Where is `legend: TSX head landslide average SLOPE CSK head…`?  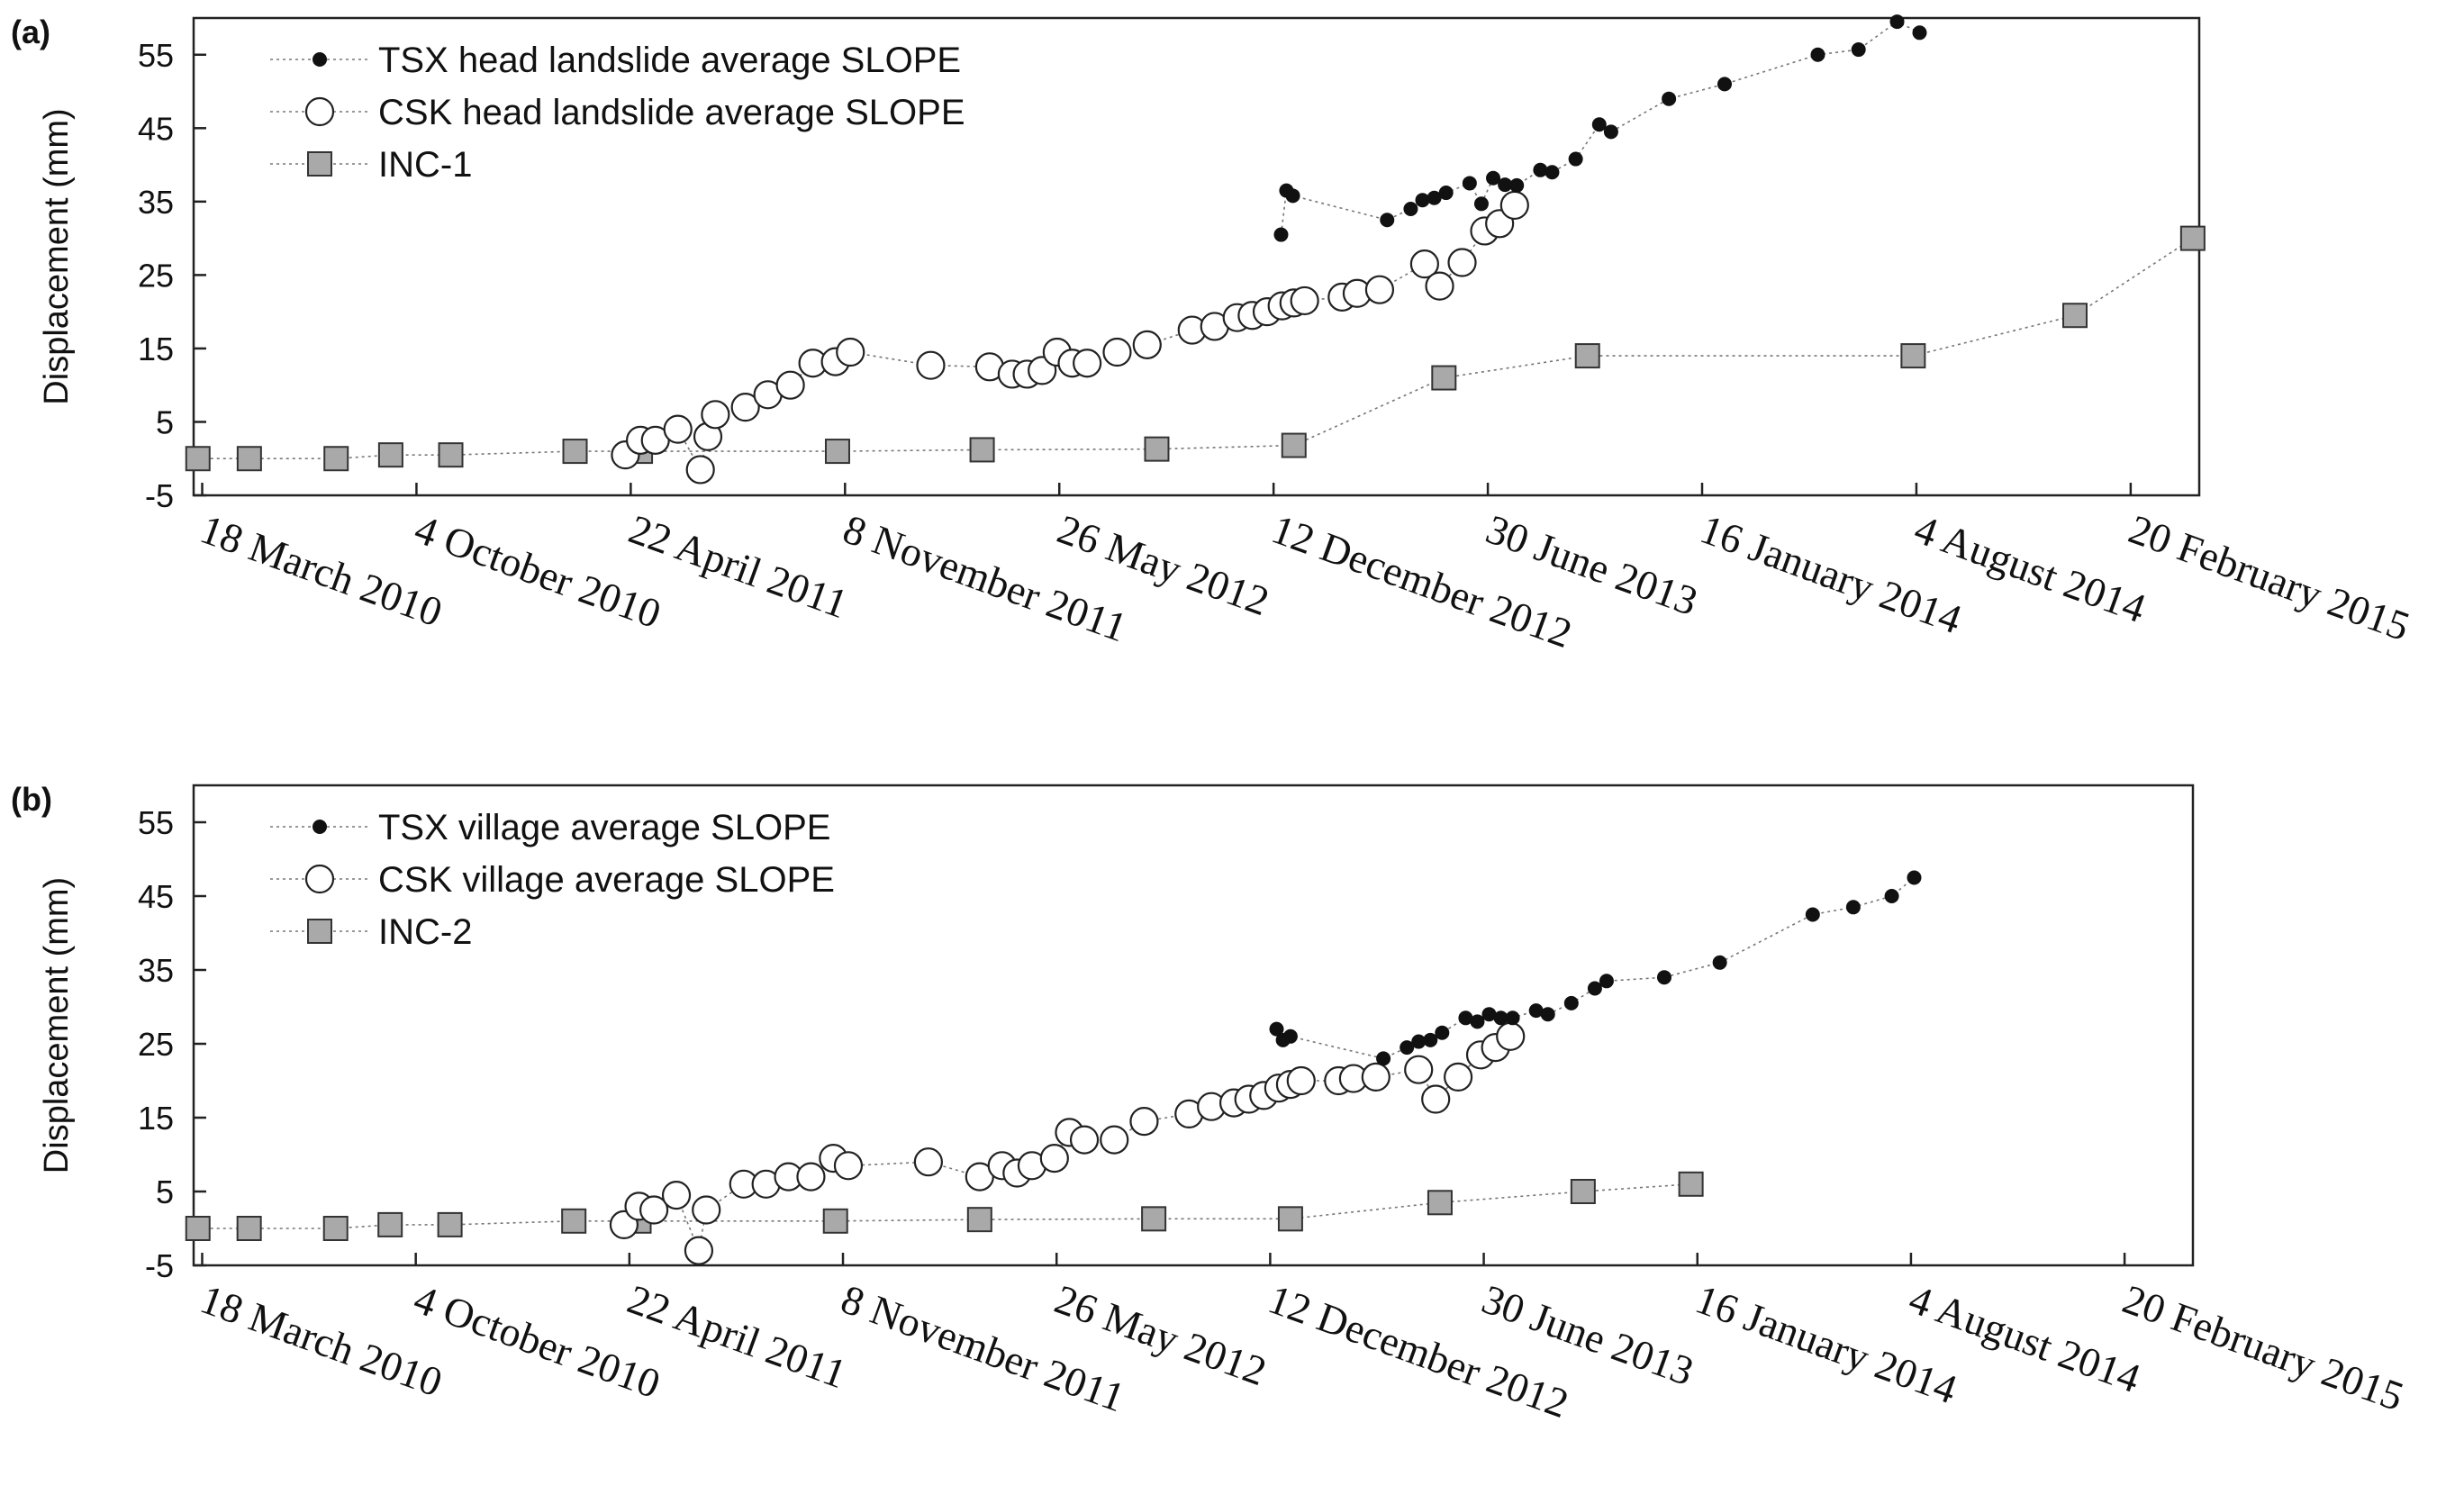
legend: TSX head landslide average SLOPE CSK head… is located at coordinates (617, 113).